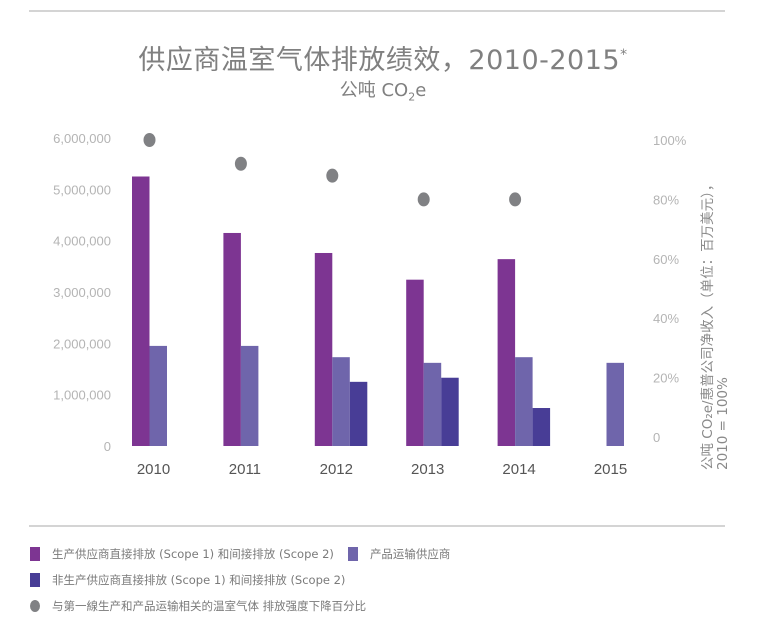 The width and height of the screenshot is (766, 638). I want to click on x-tick-label: 2010, so click(153, 469).